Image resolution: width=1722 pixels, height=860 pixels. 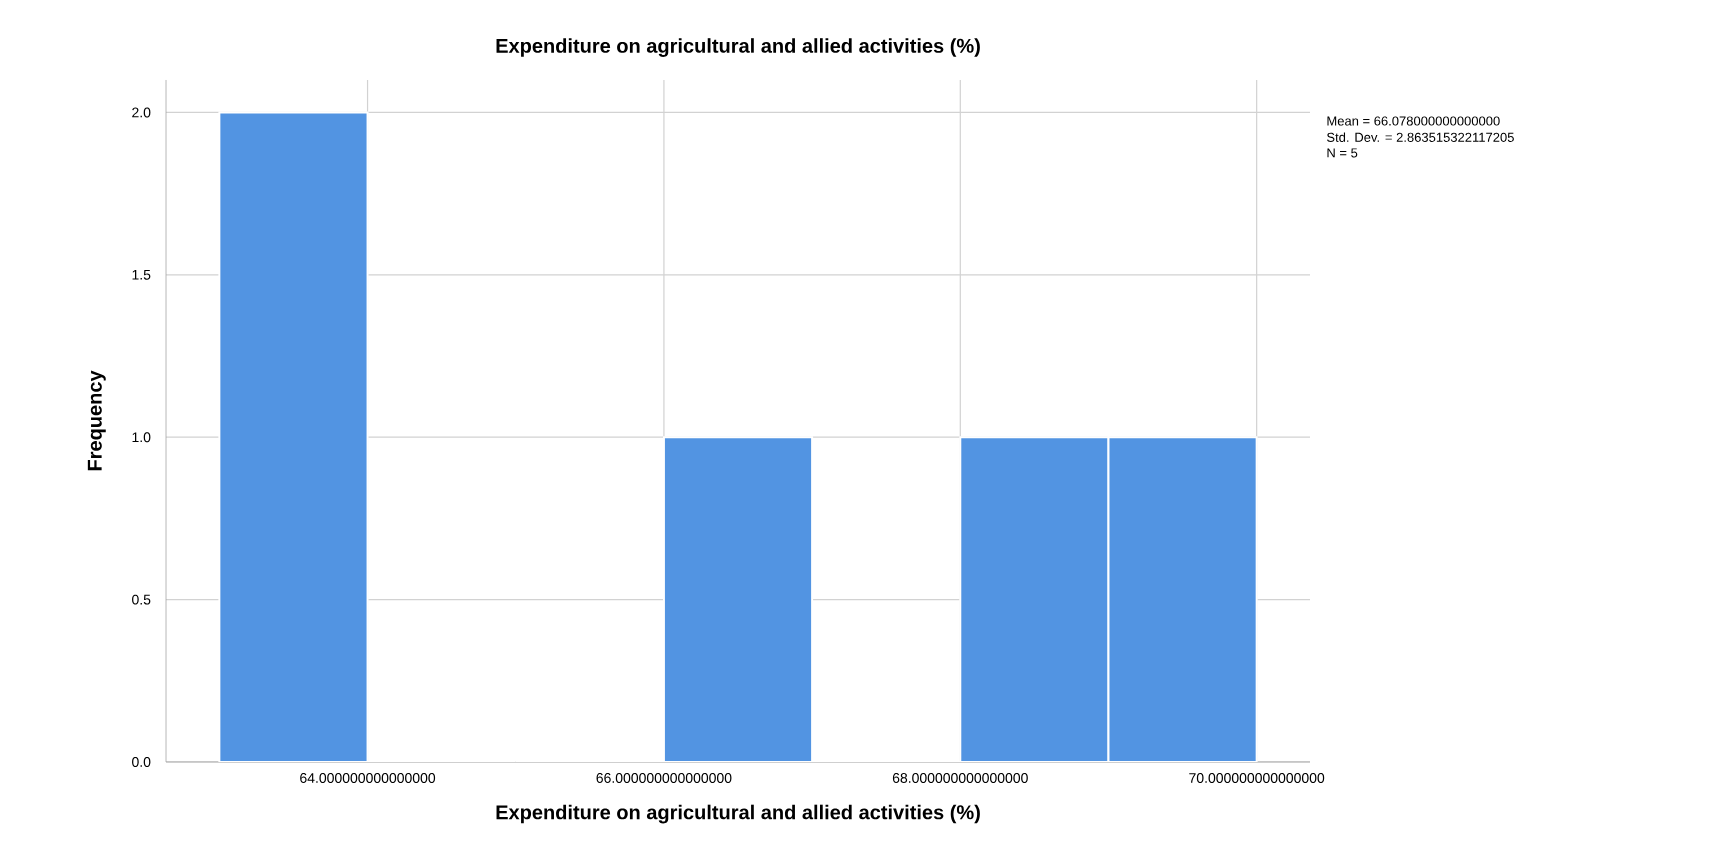 What do you see at coordinates (738, 814) in the screenshot?
I see `x-axis-title: Expenditure on agricultural and allied activities (%)` at bounding box center [738, 814].